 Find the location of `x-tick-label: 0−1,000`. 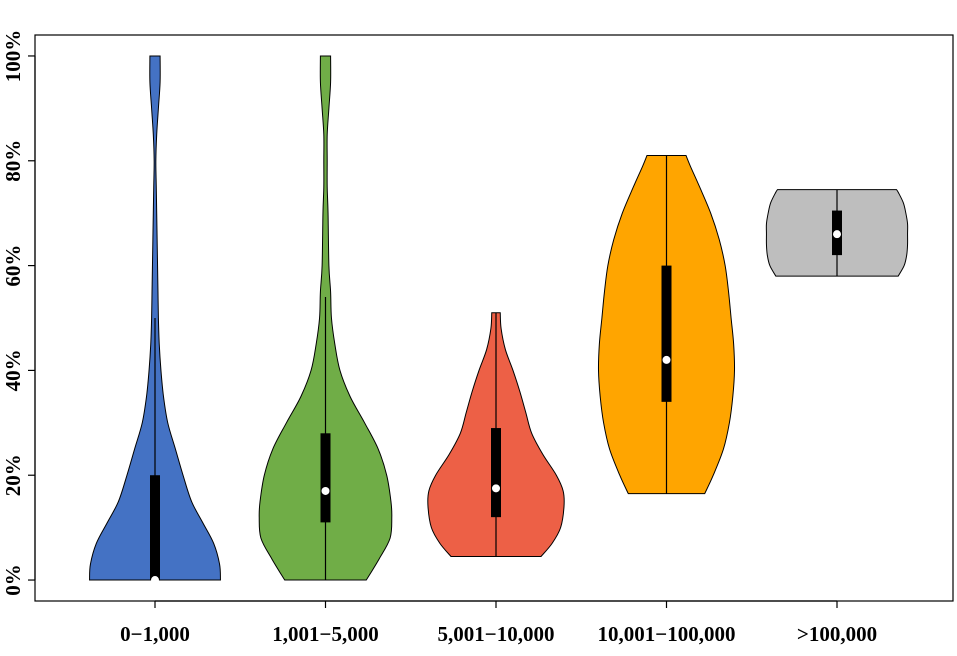

x-tick-label: 0−1,000 is located at coordinates (155, 634).